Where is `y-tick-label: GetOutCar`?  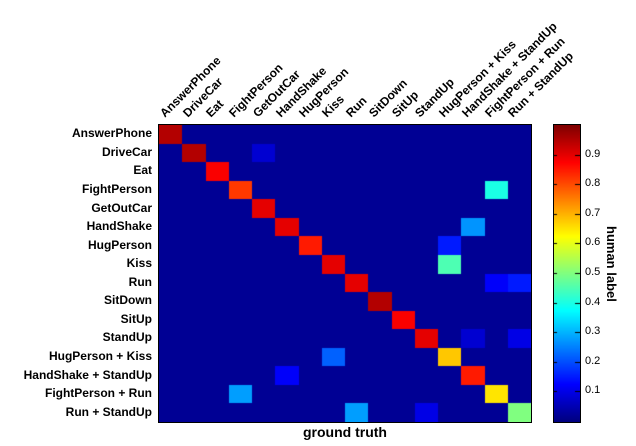 y-tick-label: GetOutCar is located at coordinates (121, 207).